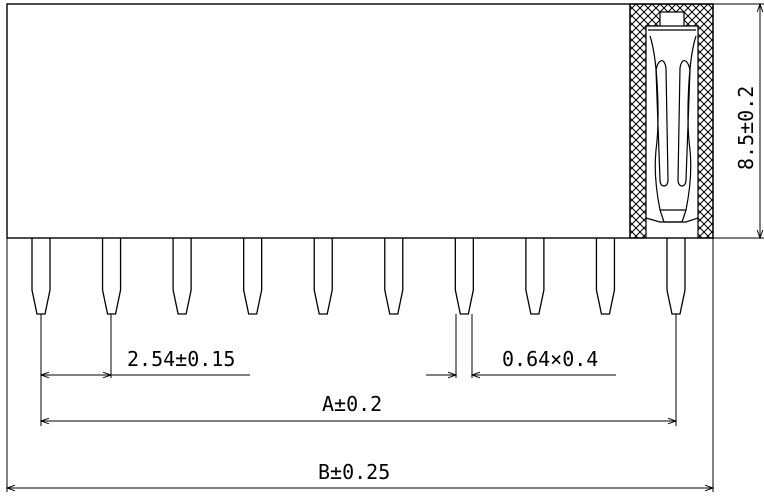 Image resolution: width=764 pixels, height=496 pixels. What do you see at coordinates (550, 359) in the screenshot?
I see `pin-size-label: 0.64×0.4` at bounding box center [550, 359].